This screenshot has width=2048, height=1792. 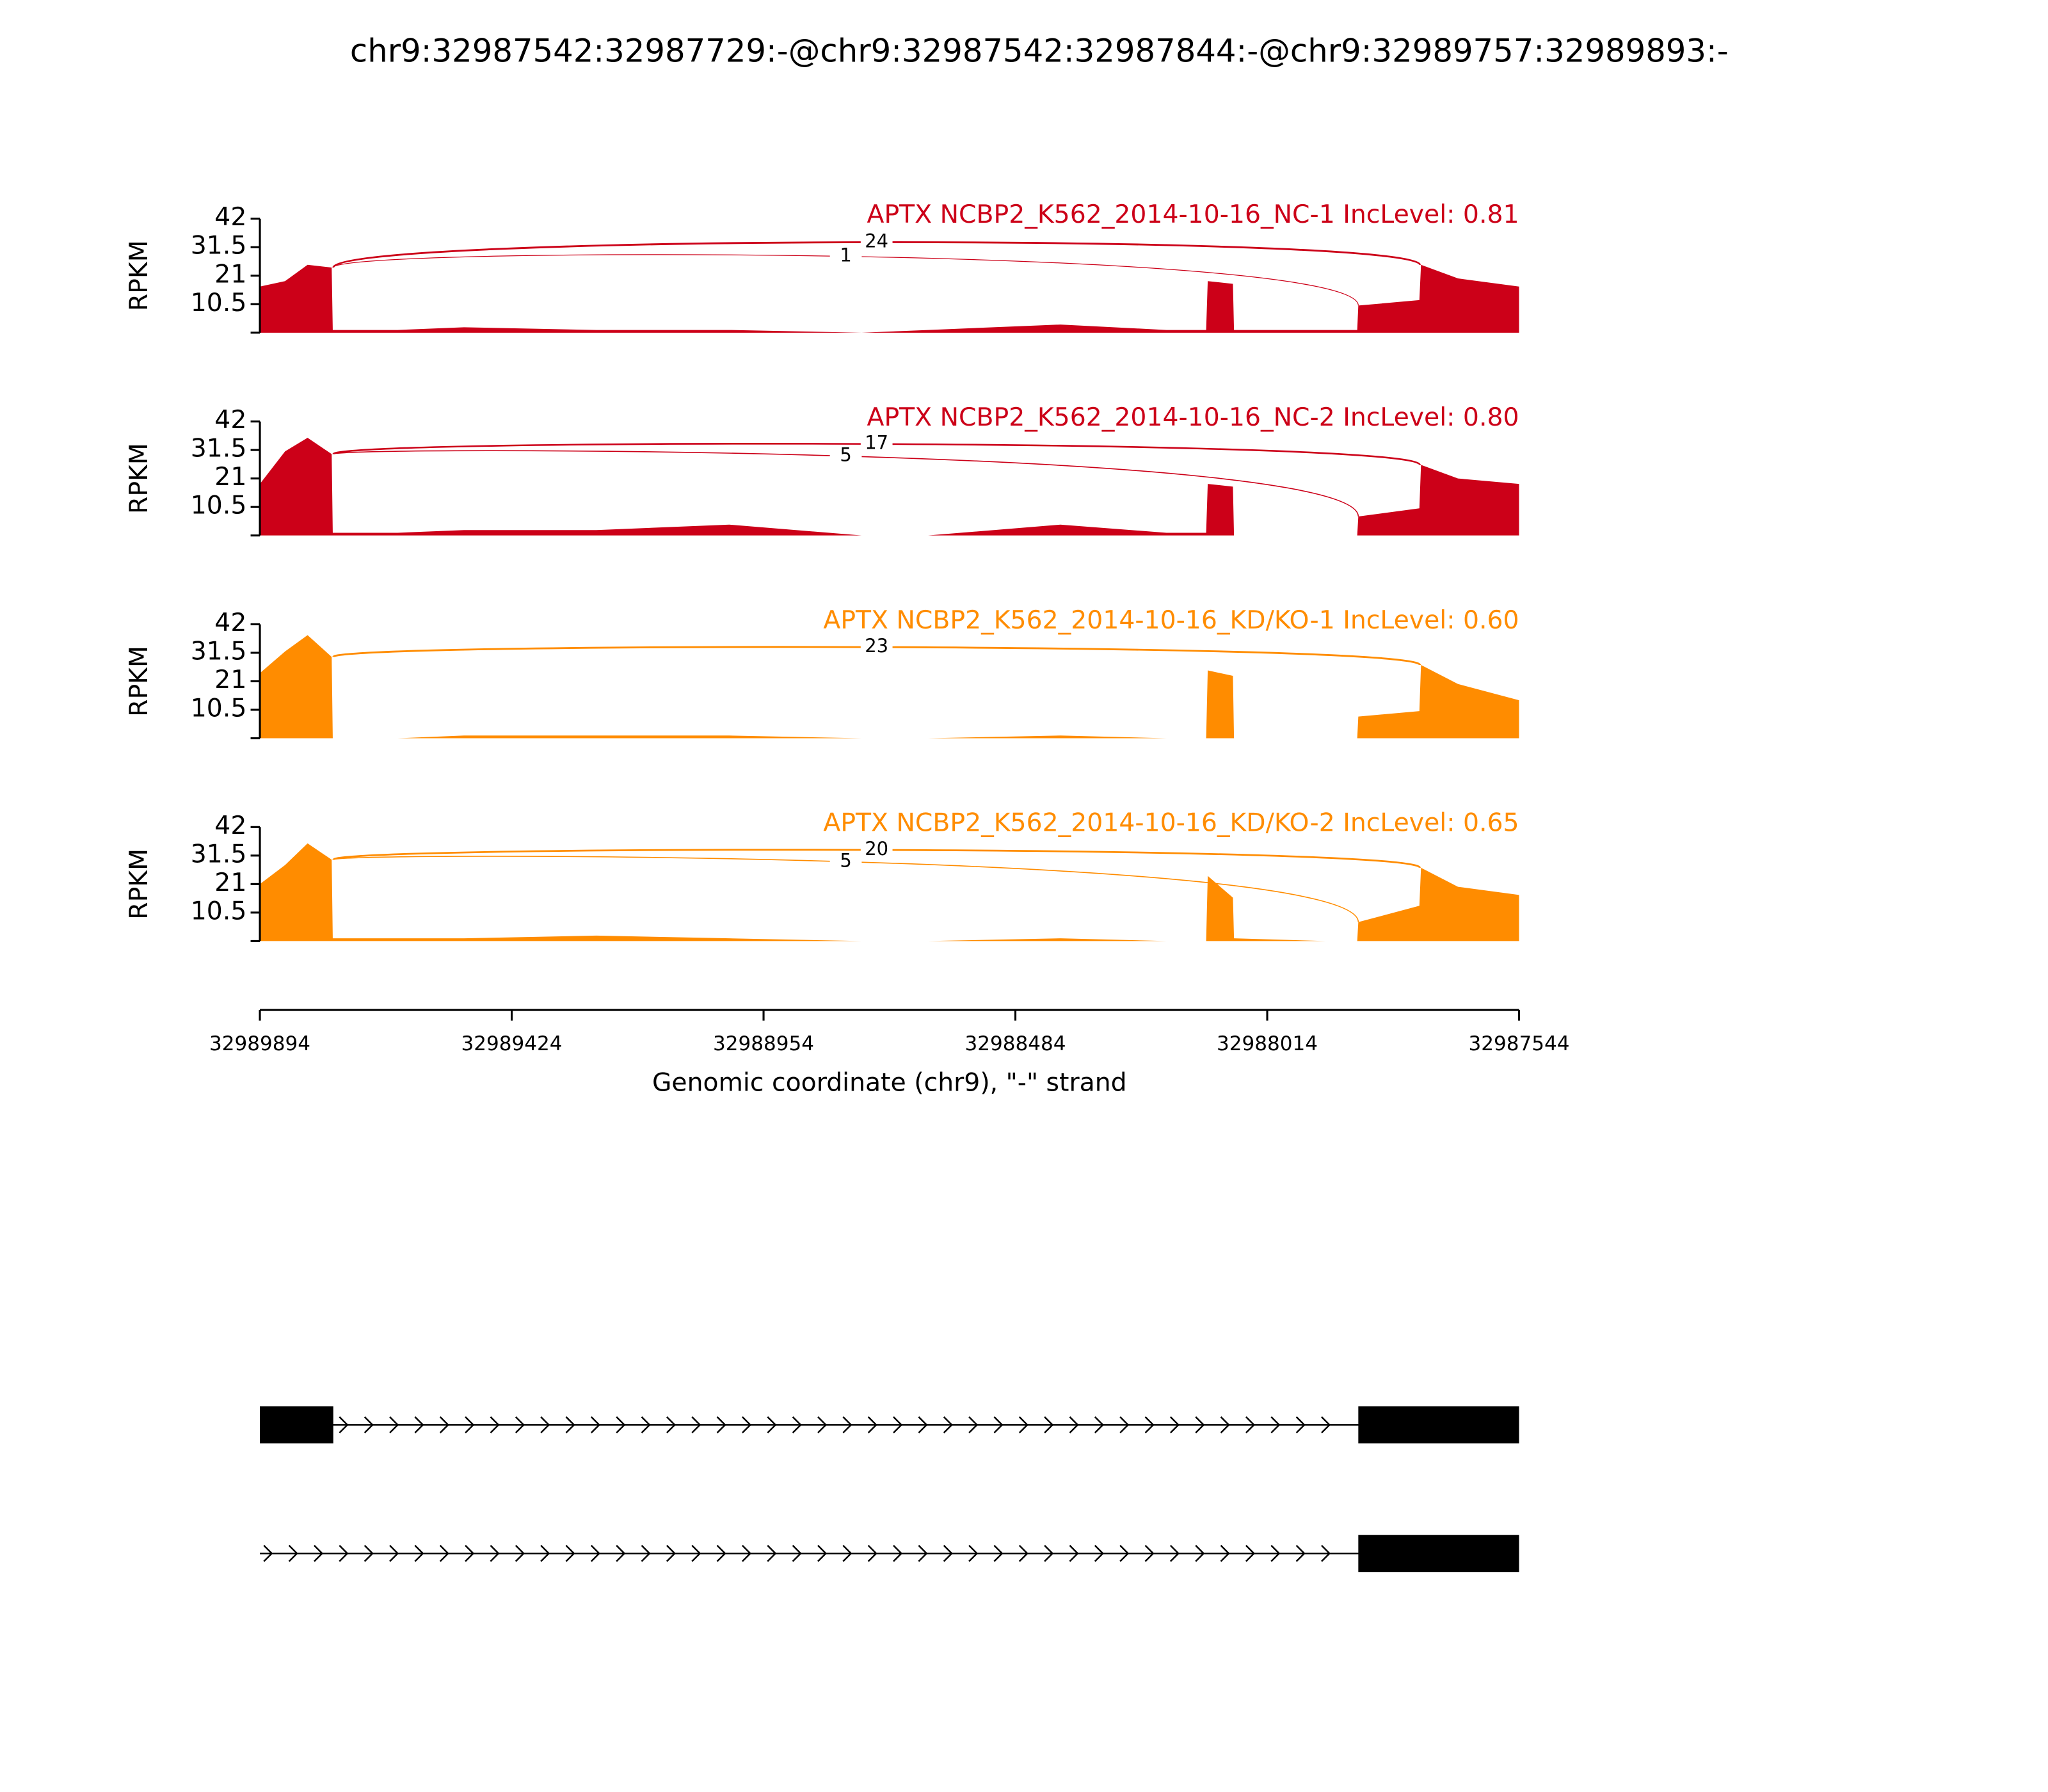 I want to click on junction-label: 17, so click(x=876, y=443).